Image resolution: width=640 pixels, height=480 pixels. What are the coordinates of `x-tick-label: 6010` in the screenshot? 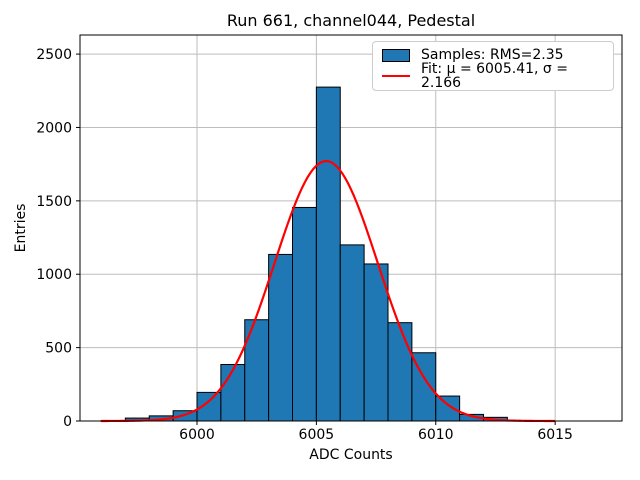 It's located at (436, 435).